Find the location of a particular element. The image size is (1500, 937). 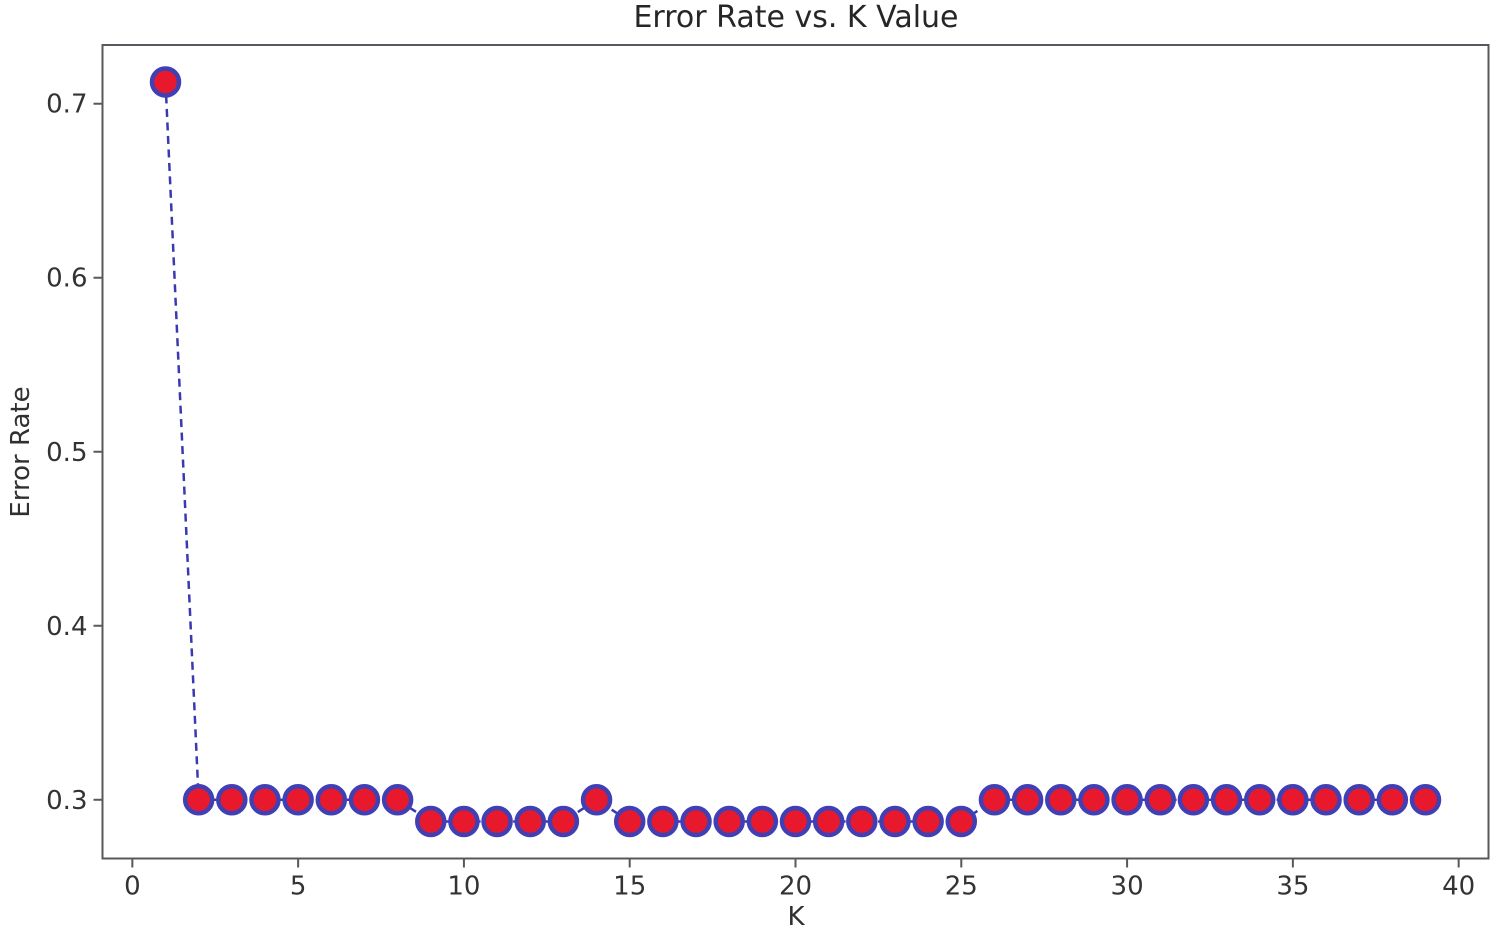

x-tick-label: 0 is located at coordinates (132, 887).